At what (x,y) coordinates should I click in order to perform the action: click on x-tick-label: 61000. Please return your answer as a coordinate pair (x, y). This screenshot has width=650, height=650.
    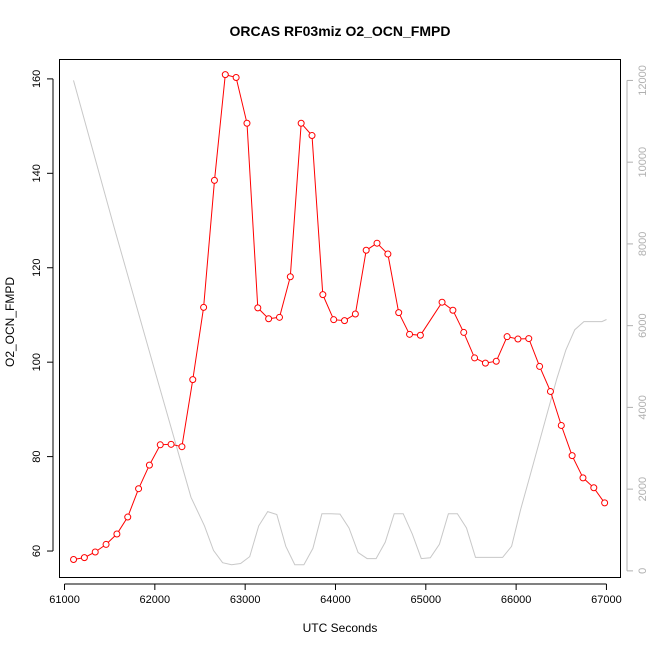
    Looking at the image, I should click on (64, 600).